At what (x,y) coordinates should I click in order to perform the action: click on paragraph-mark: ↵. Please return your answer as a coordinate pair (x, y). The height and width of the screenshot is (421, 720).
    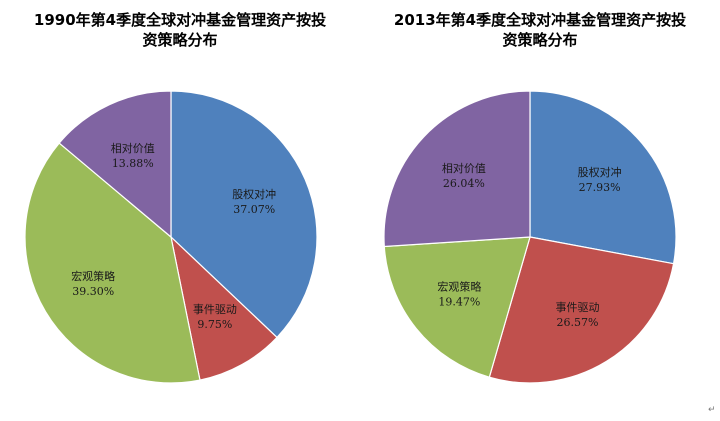
    Looking at the image, I should click on (712, 410).